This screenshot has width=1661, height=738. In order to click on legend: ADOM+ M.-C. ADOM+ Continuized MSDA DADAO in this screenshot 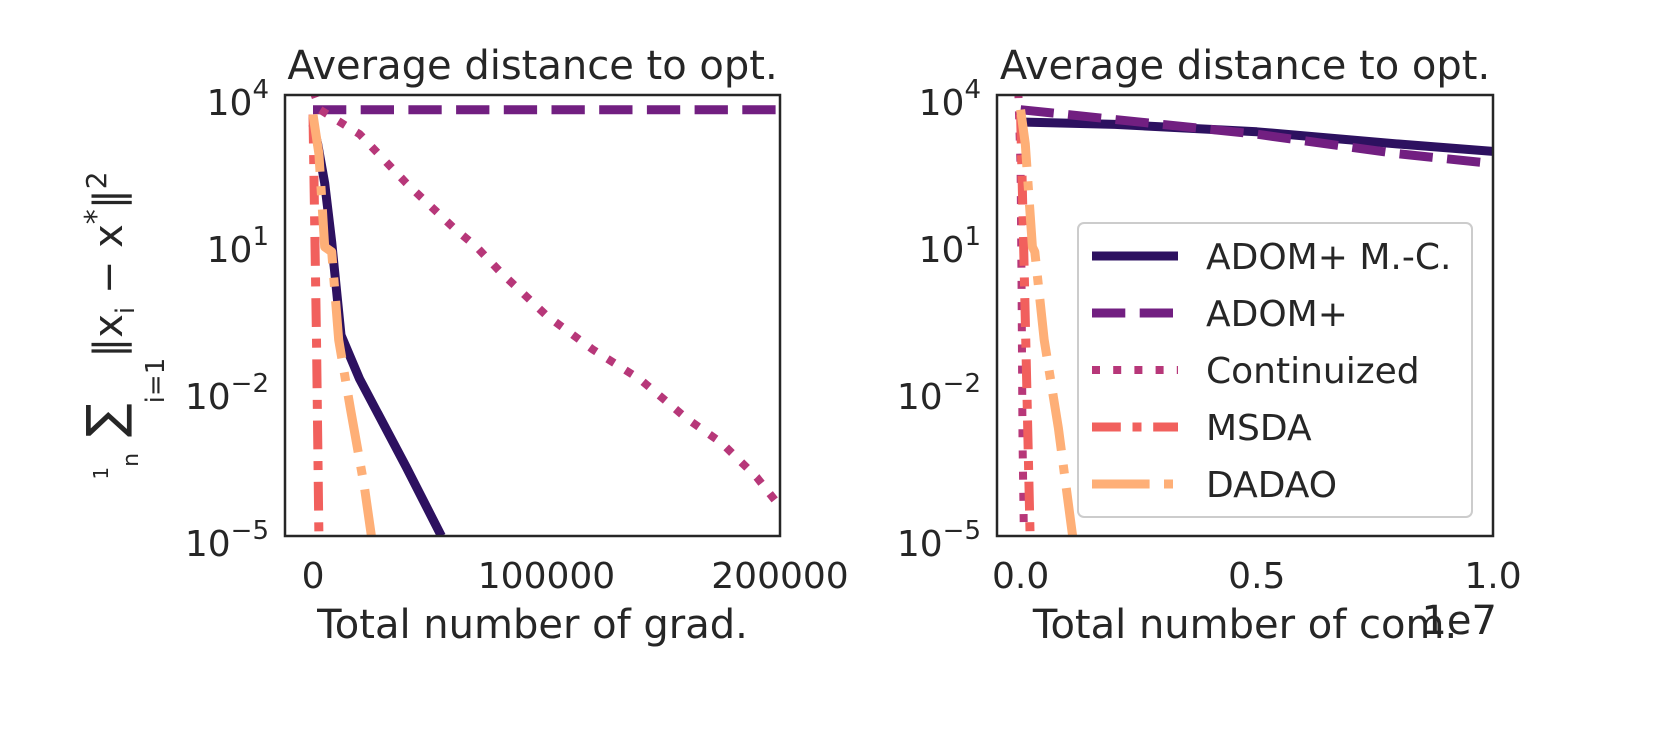, I will do `click(1275, 370)`.